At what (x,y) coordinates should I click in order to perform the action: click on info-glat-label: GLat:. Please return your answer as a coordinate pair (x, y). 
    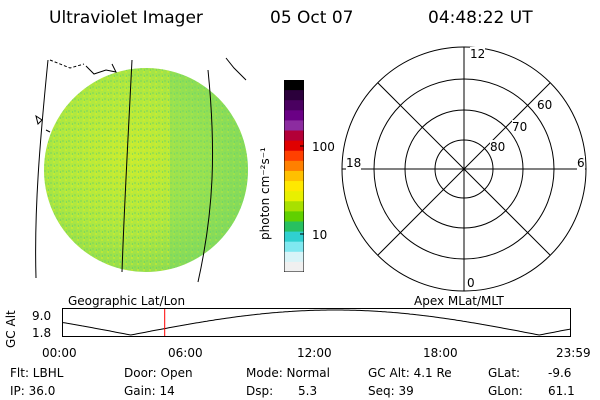
    Looking at the image, I should click on (504, 373).